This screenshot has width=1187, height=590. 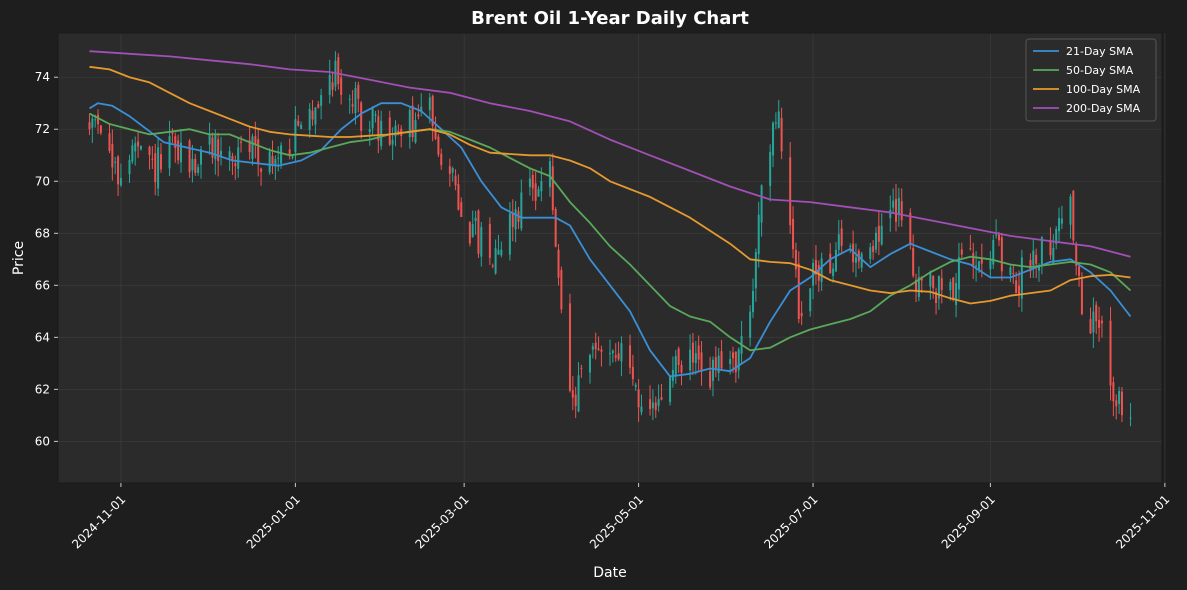 I want to click on legend-label: 50-Day SMA, so click(x=1100, y=70).